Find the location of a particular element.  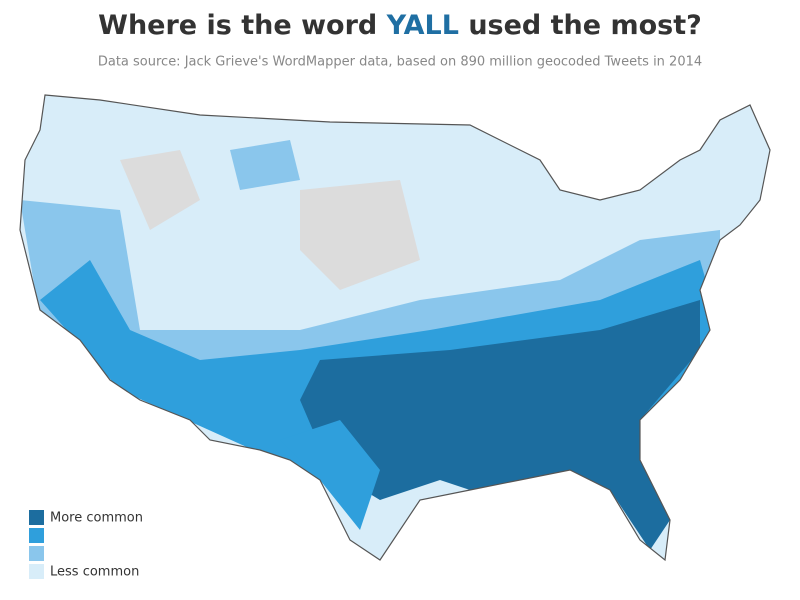

title-part: Where is the word is located at coordinates (237, 25).